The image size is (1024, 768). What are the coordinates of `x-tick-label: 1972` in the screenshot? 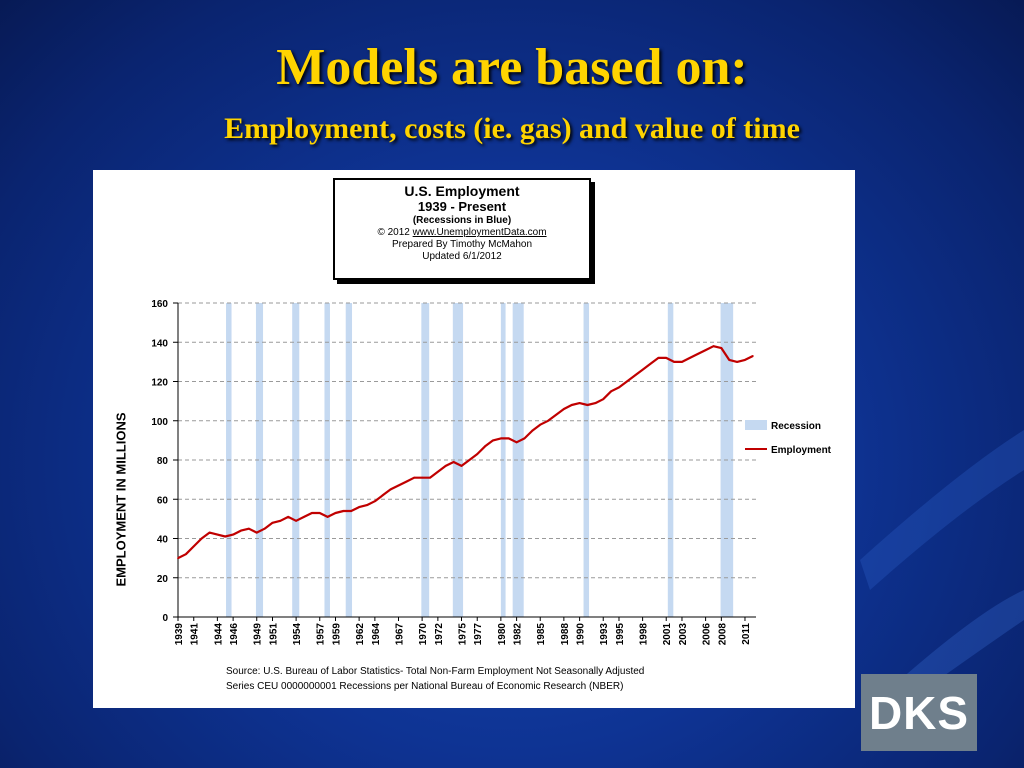 It's located at (439, 634).